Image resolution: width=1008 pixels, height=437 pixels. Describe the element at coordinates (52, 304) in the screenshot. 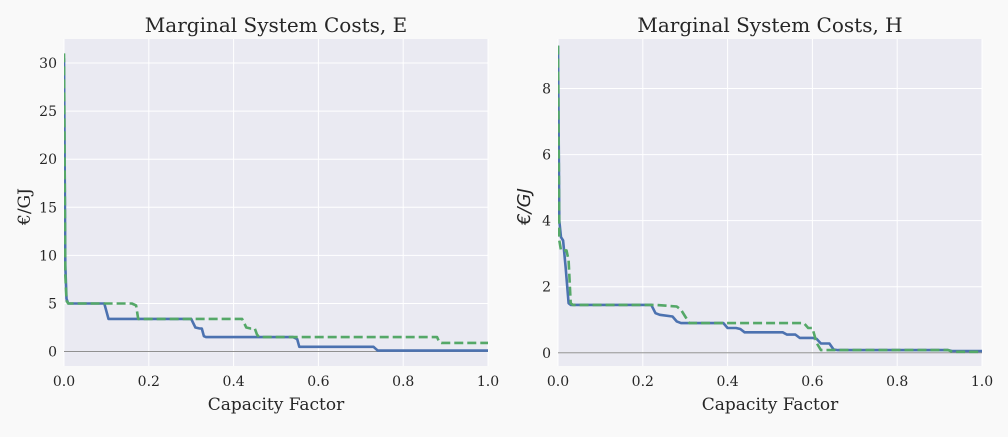

I see `y-tick-label: 5` at that location.